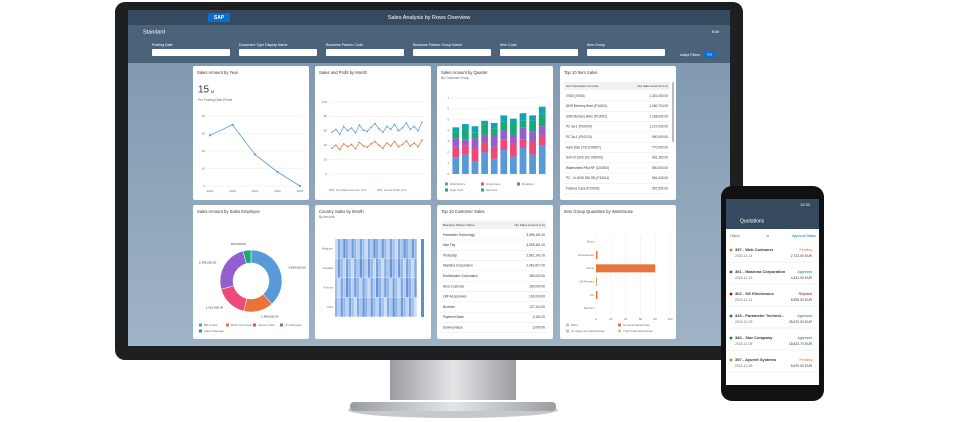  Describe the element at coordinates (656, 319) in the screenshot. I see `x-tick-label: 80` at that location.